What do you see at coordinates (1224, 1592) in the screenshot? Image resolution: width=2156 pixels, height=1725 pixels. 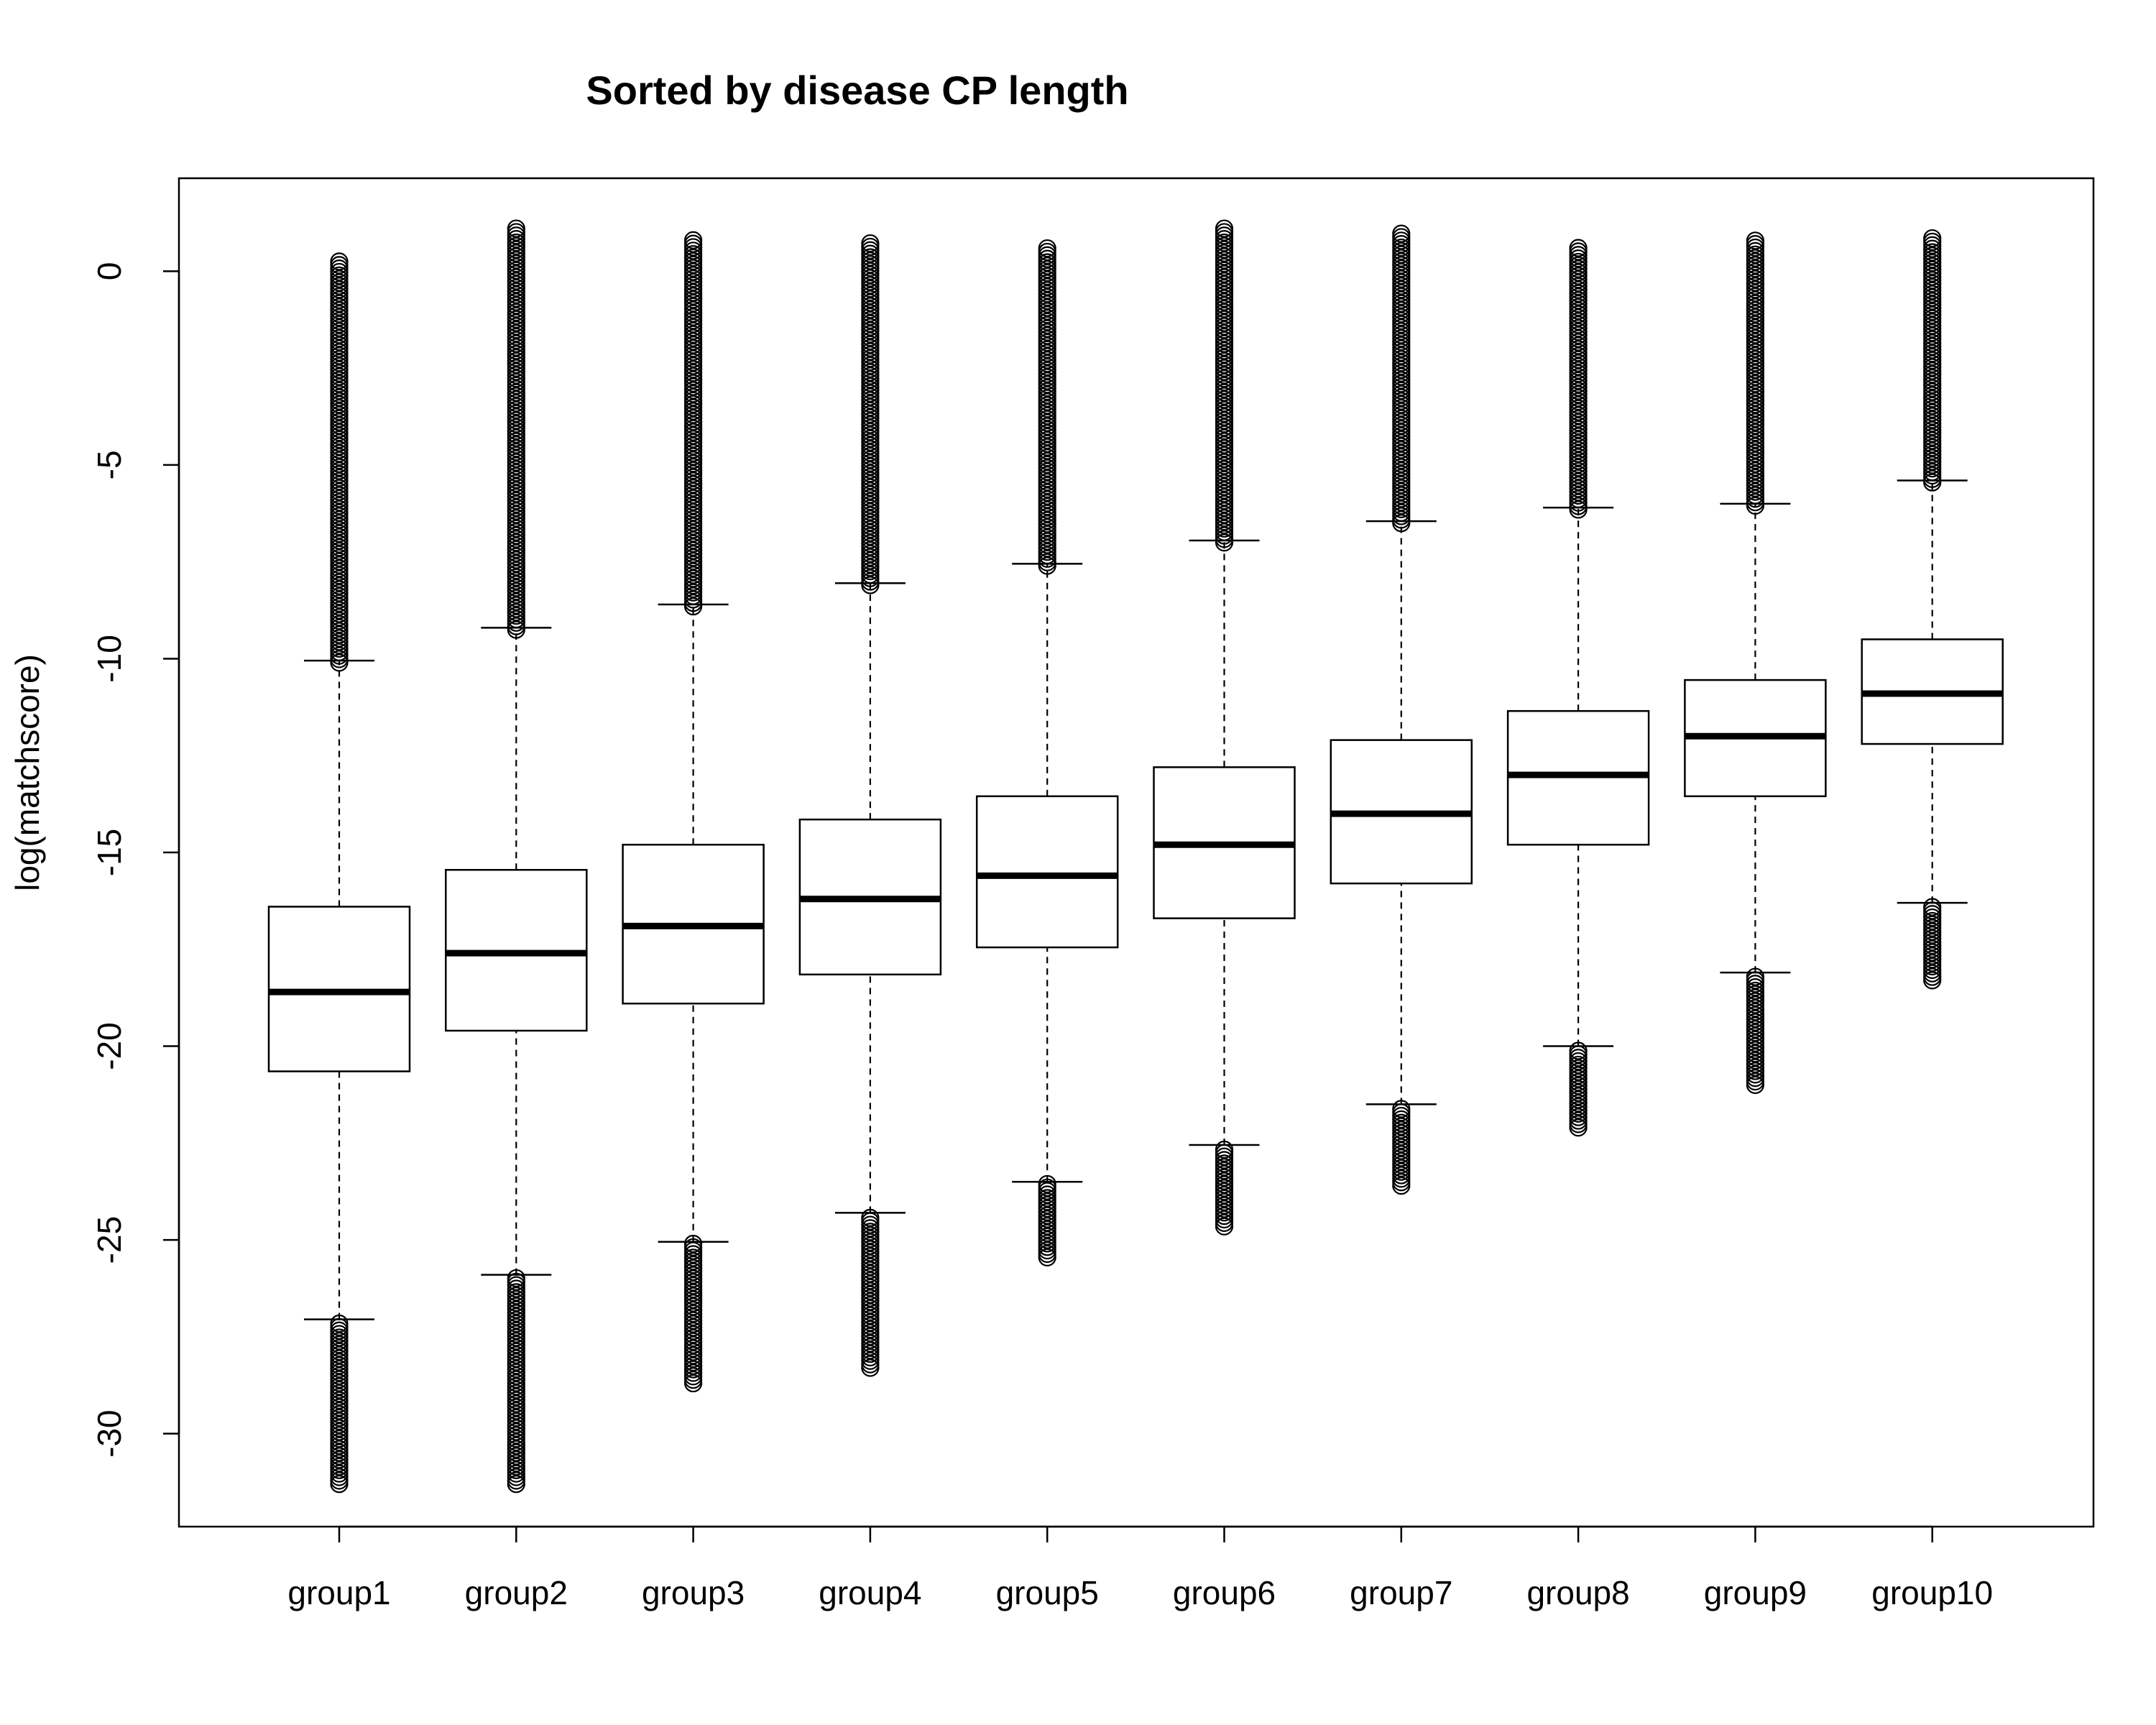 I see `x-tick-label-group6: group6` at bounding box center [1224, 1592].